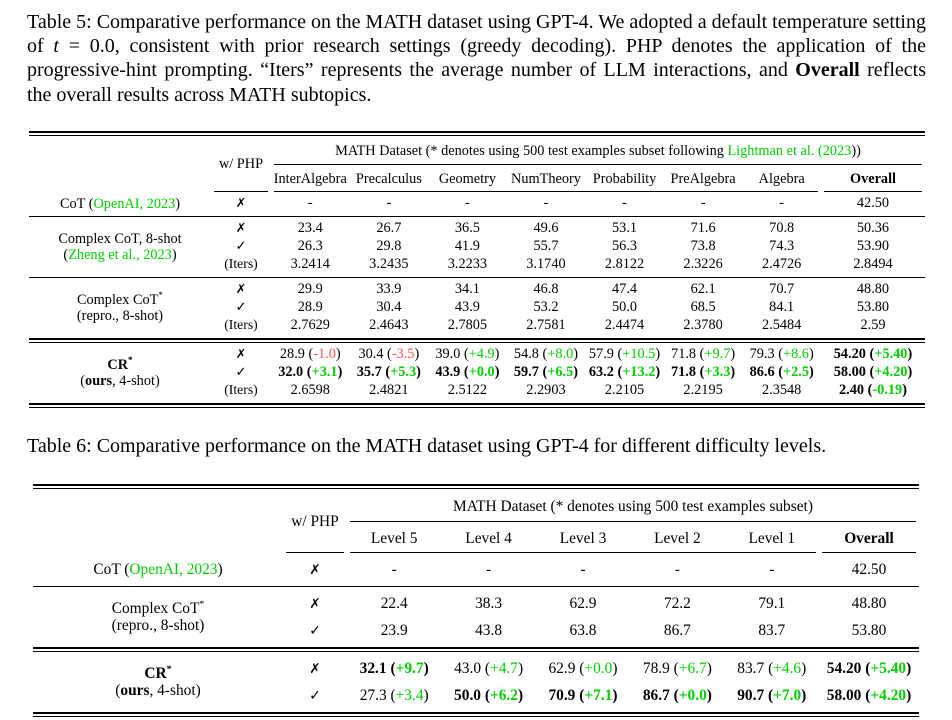 The width and height of the screenshot is (952, 720). I want to click on citation-link: Lightman et al. (2023, so click(789, 150).